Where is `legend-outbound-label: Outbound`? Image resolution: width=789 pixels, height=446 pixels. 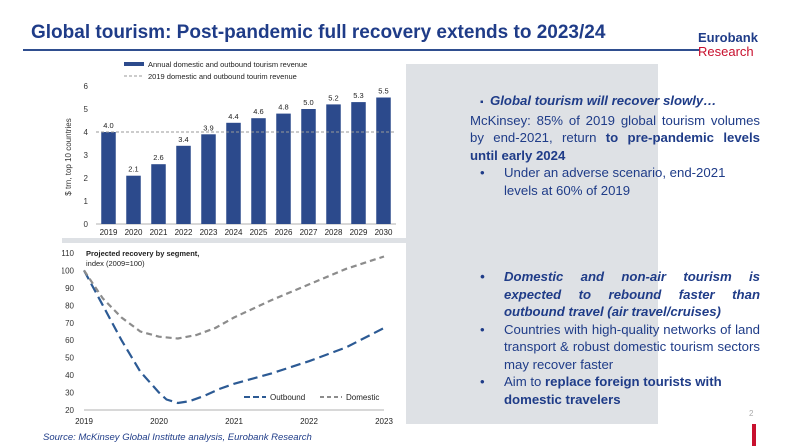 legend-outbound-label: Outbound is located at coordinates (287, 397).